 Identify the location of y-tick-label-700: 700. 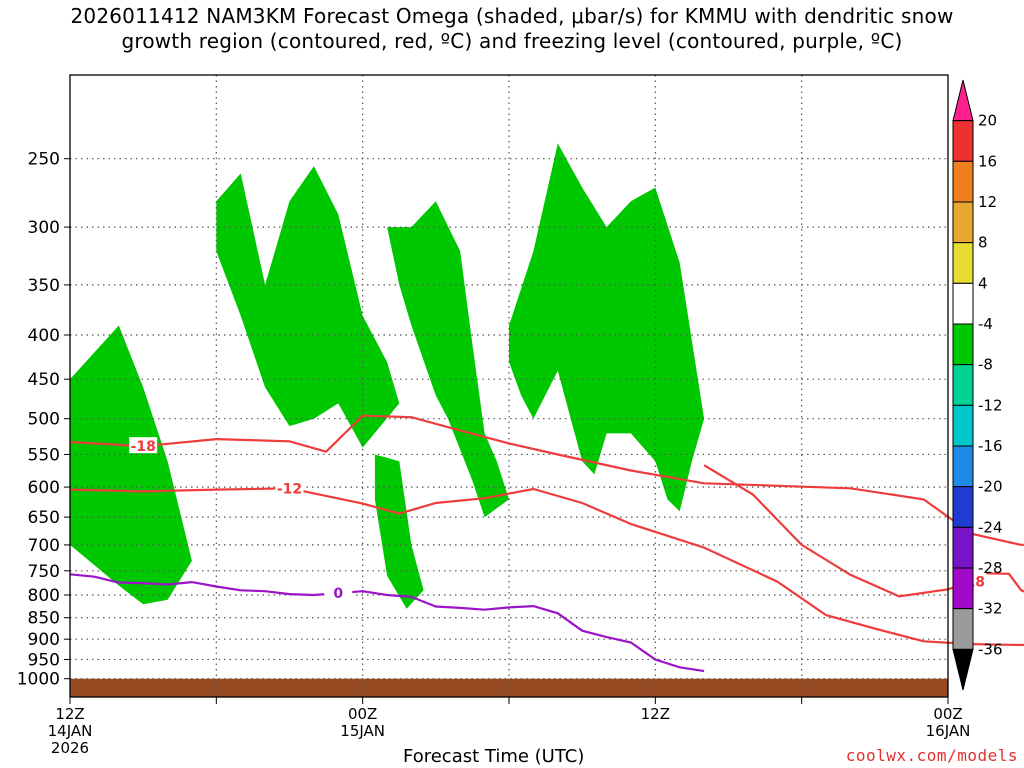
(44, 546).